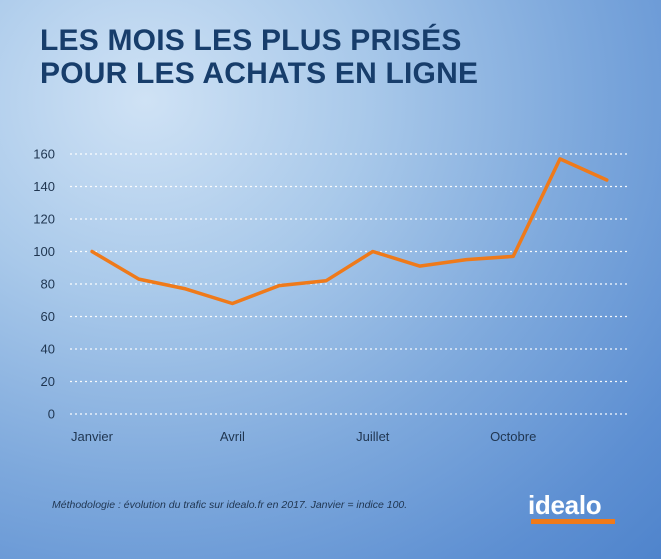 Image resolution: width=661 pixels, height=559 pixels. I want to click on x-tick-label: Janvier, so click(92, 436).